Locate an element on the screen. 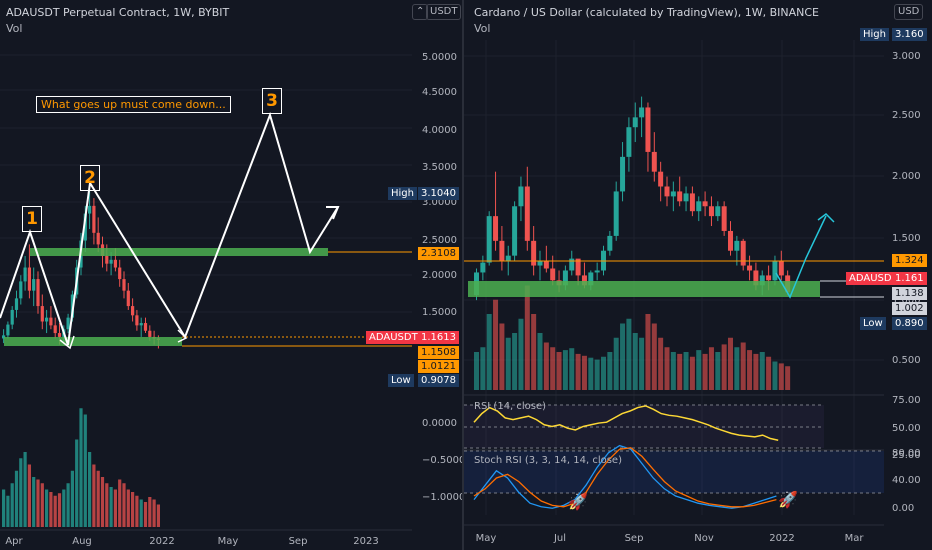 The image size is (932, 550). left-low-value: 0.9078 is located at coordinates (438, 380).